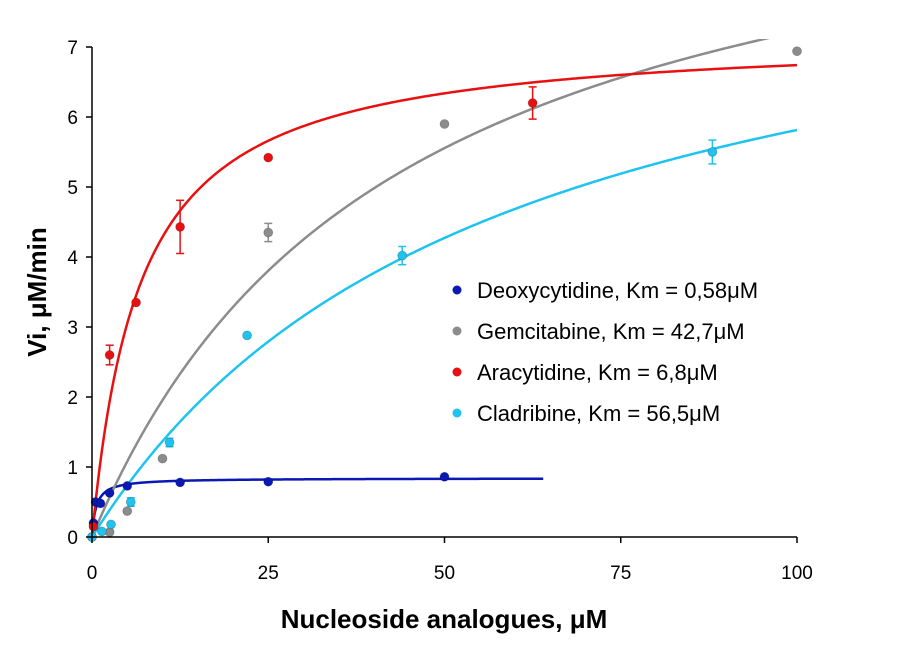 This screenshot has height=663, width=905. What do you see at coordinates (598, 413) in the screenshot?
I see `legend-label: Cladribine, Km = 56,5μM` at bounding box center [598, 413].